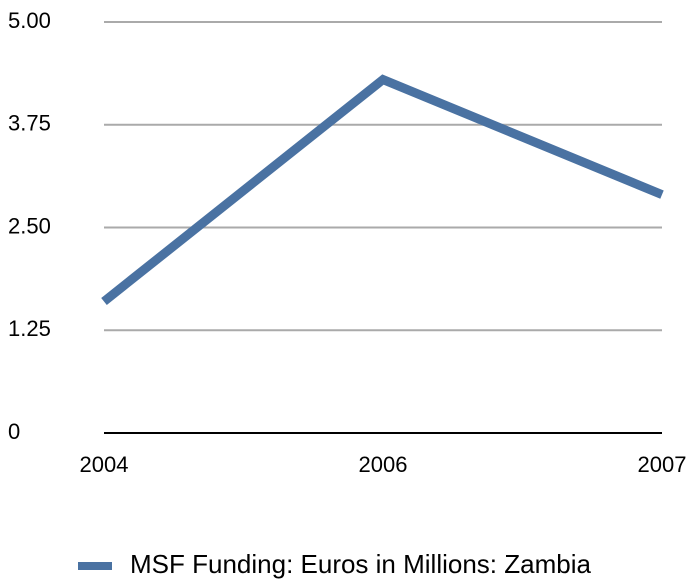 Image resolution: width=696 pixels, height=587 pixels. What do you see at coordinates (29, 20) in the screenshot?
I see `y-tick-label: 5.00` at bounding box center [29, 20].